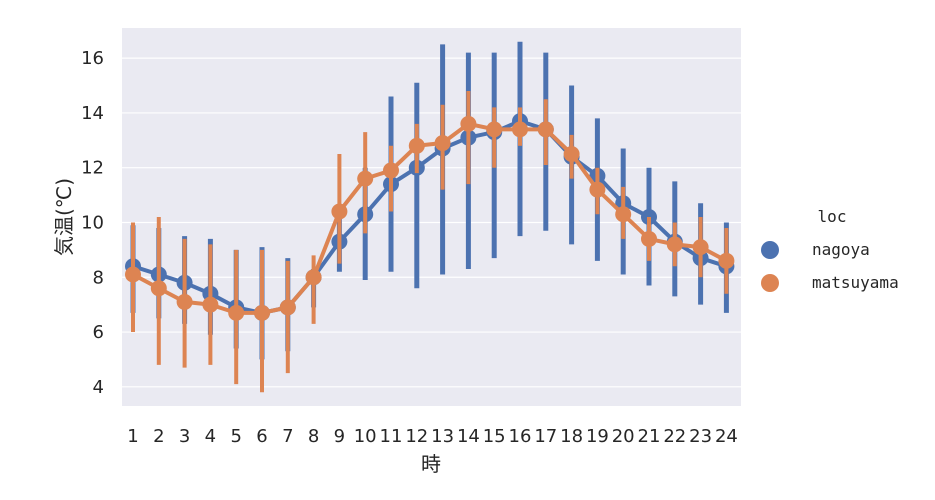  Describe the element at coordinates (287, 436) in the screenshot. I see `x-tick-7: 7` at that location.